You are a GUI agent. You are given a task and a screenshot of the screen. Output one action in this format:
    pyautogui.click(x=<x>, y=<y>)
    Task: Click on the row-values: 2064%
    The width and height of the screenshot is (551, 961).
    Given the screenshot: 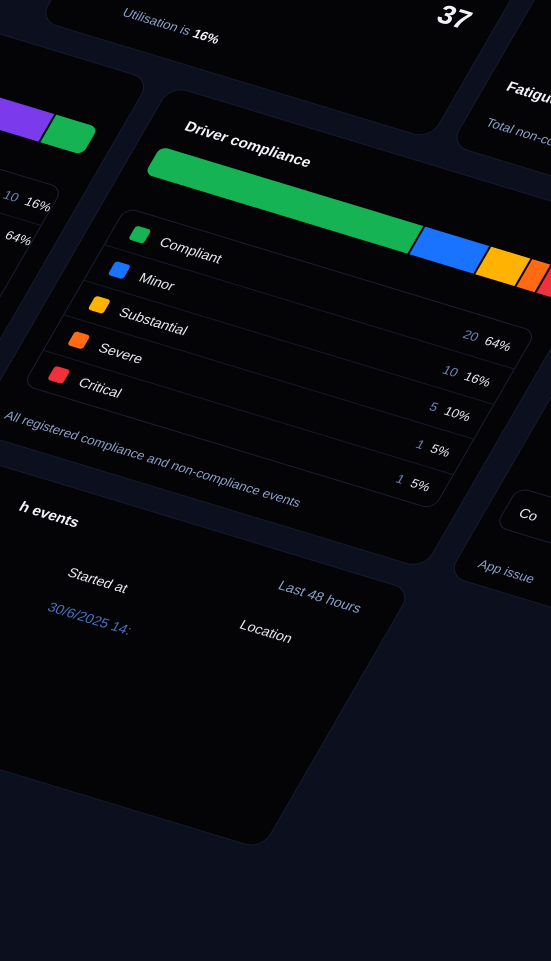 What is the action you would take?
    pyautogui.click(x=487, y=340)
    